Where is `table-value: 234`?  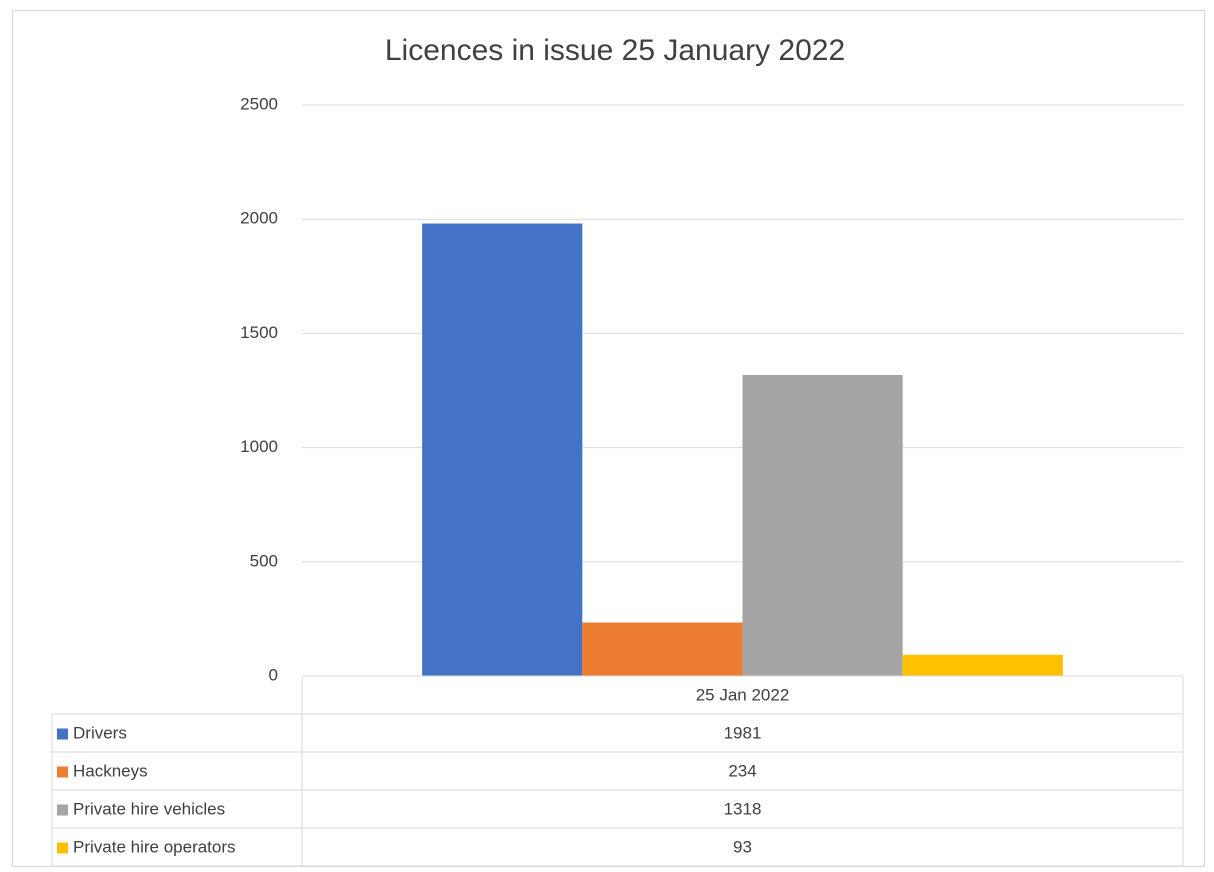 table-value: 234 is located at coordinates (742, 770).